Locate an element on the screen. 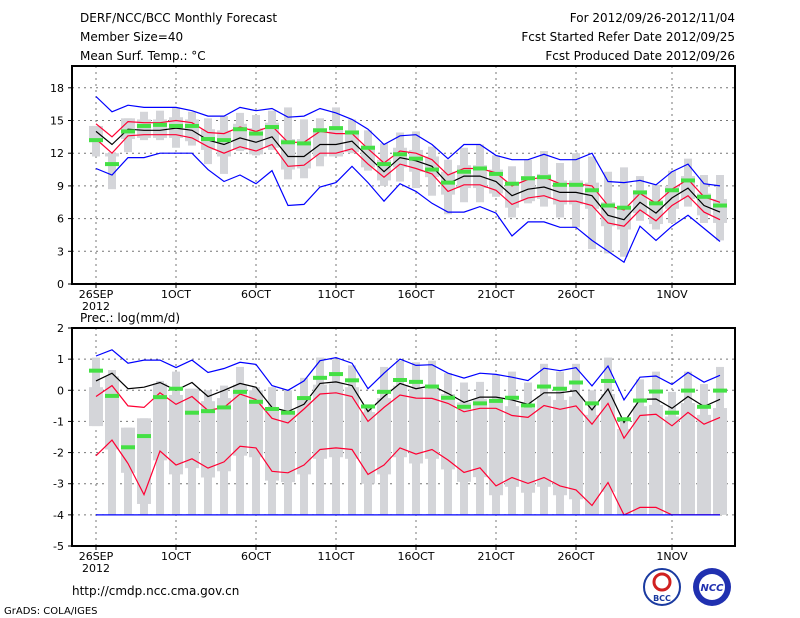  y-tick-label: -1 is located at coordinates (58, 421).